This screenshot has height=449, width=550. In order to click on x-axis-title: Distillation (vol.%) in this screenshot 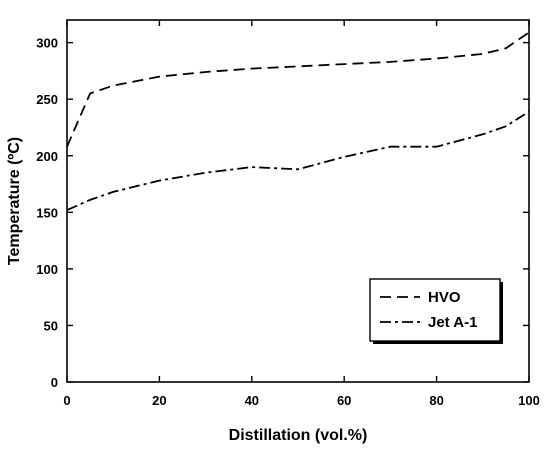, I will do `click(298, 435)`.